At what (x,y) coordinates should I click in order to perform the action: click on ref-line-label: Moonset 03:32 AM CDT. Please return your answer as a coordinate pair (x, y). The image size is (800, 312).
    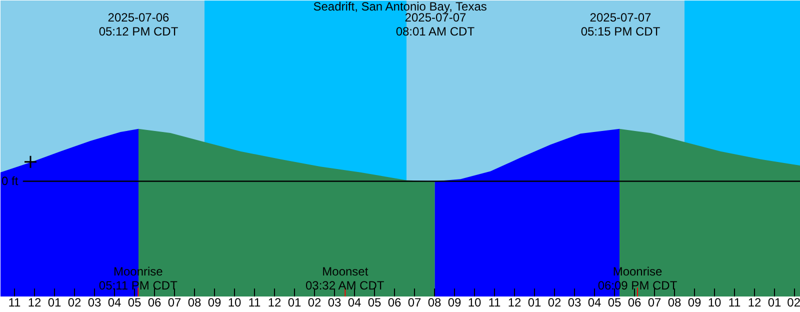
    Looking at the image, I should click on (345, 278).